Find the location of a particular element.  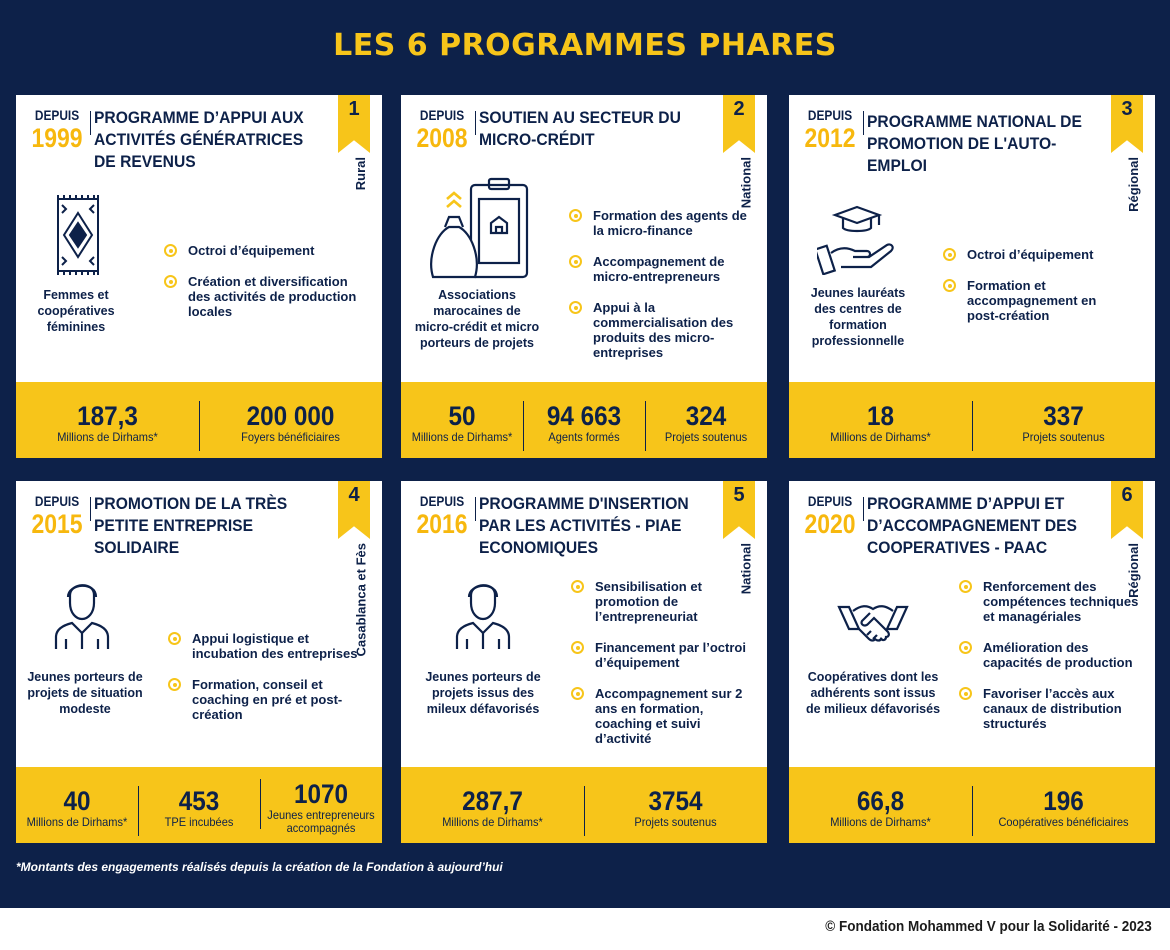

program-number-ribbon: 3 is located at coordinates (1127, 124).